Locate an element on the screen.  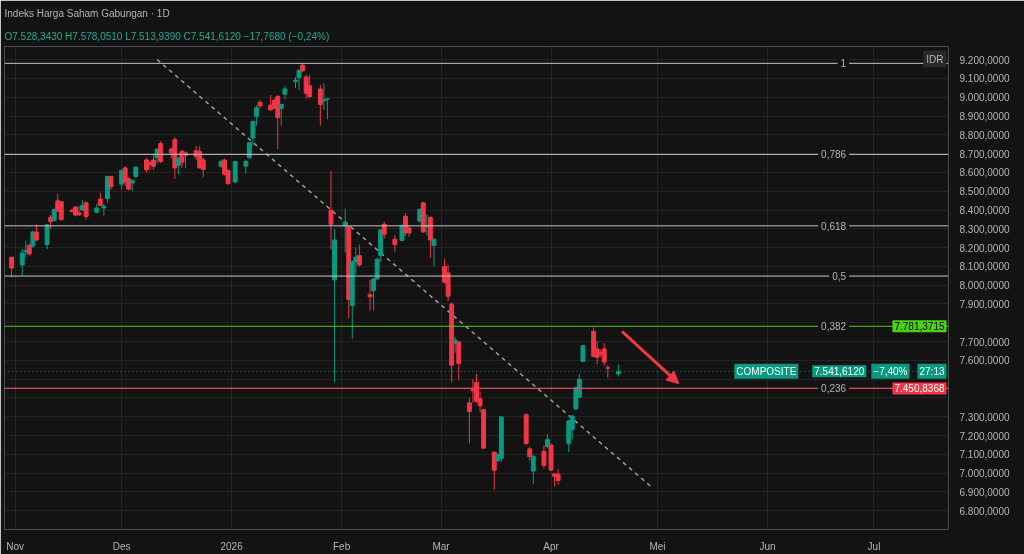
y-tick-label: 7.200,0000 is located at coordinates (984, 436).